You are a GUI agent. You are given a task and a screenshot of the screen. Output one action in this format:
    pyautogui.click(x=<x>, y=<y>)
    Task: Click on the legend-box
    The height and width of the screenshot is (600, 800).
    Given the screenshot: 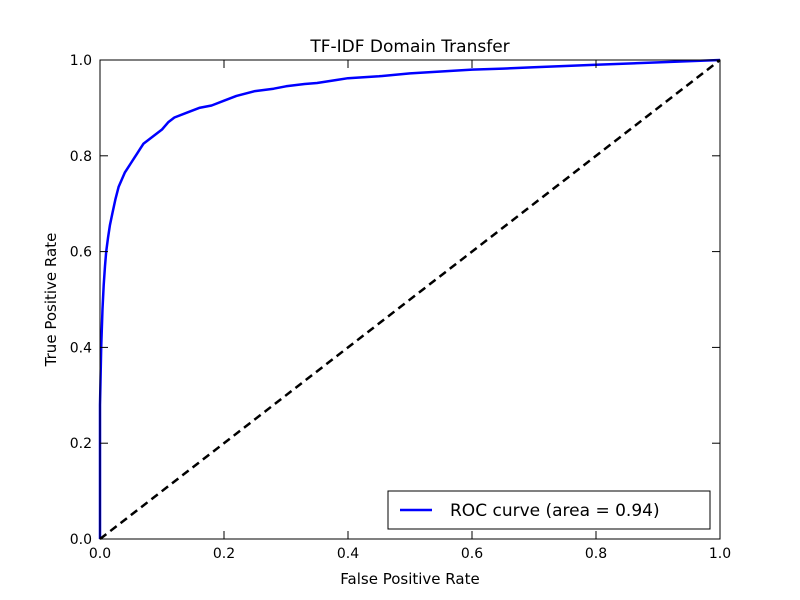 What is the action you would take?
    pyautogui.click(x=549, y=510)
    